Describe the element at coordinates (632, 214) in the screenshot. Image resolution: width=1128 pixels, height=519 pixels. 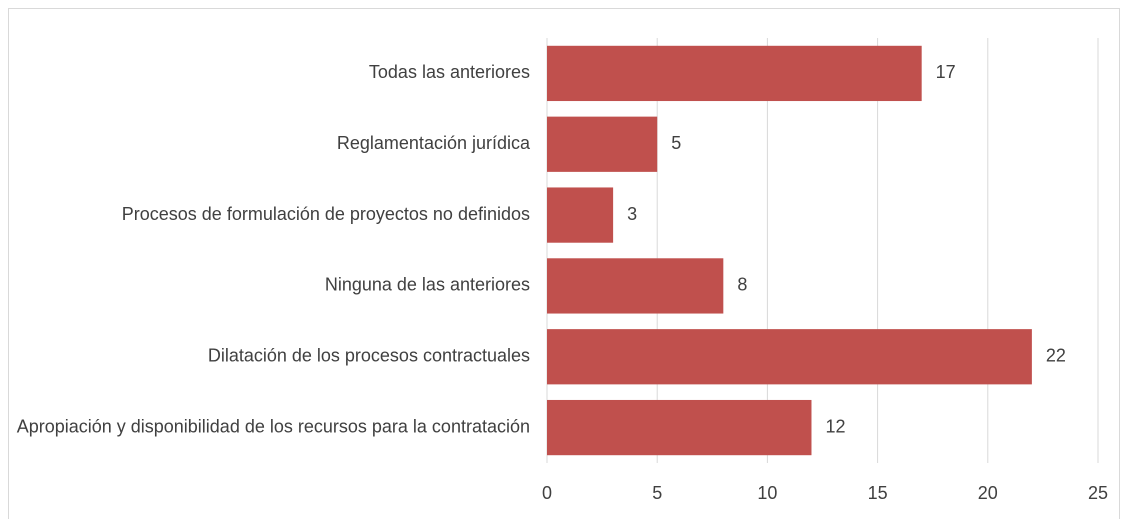
I see `data-label: 3` at that location.